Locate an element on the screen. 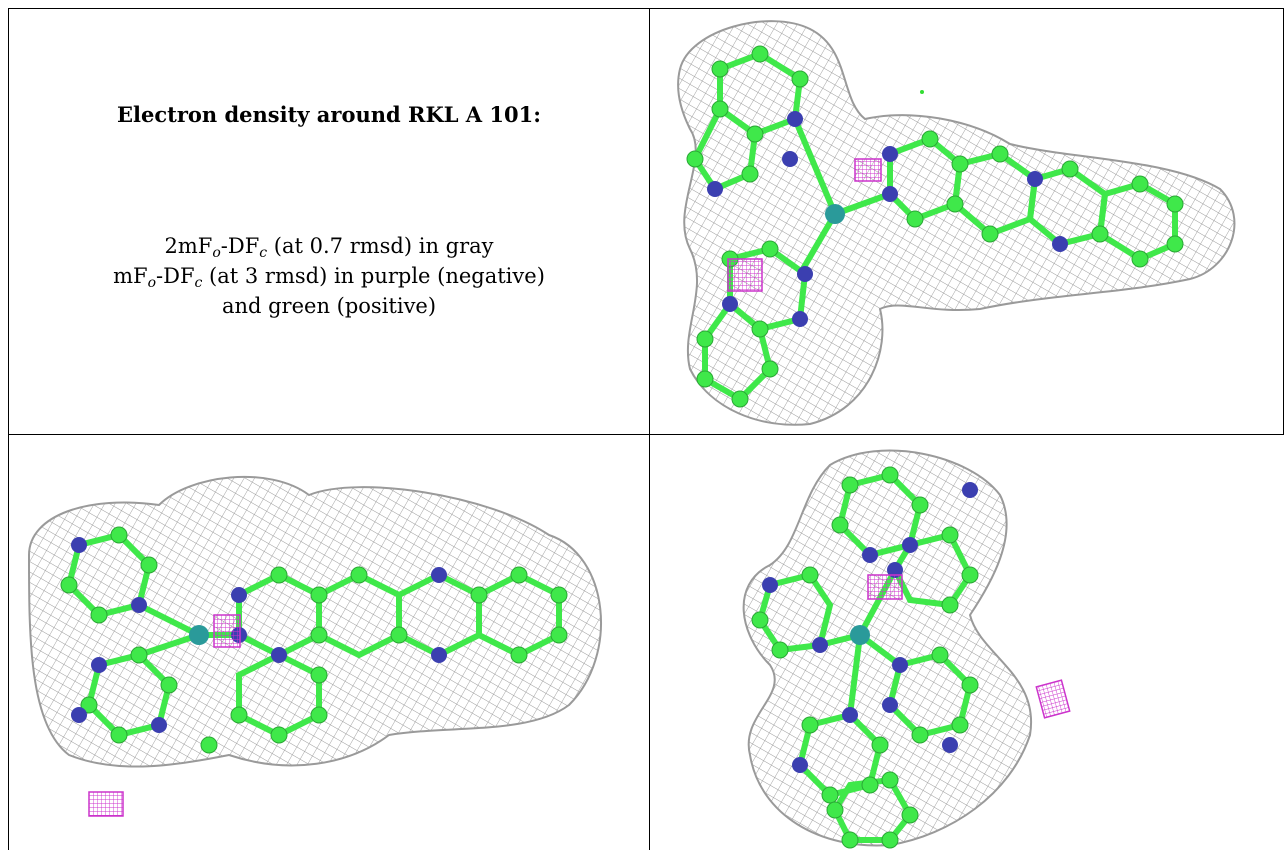 Image resolution: width=1284 pixels, height=850 pixels. caption-line-2fo-dfc: 2mFo-DFc (at 0.7 rmsd) in gray is located at coordinates (329, 247).